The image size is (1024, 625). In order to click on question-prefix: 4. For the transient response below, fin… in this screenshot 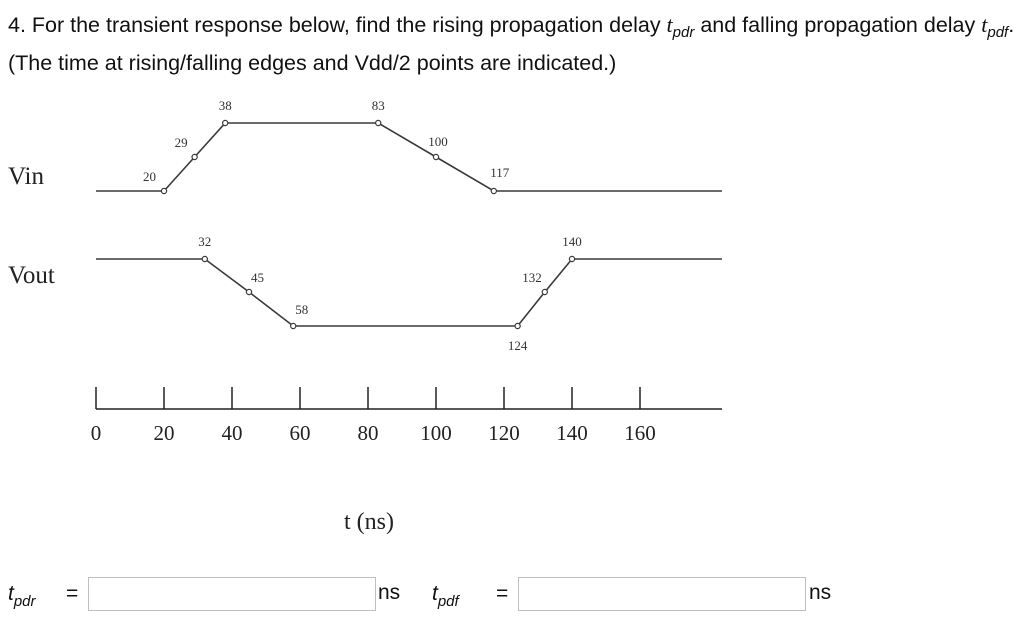, I will do `click(337, 25)`.